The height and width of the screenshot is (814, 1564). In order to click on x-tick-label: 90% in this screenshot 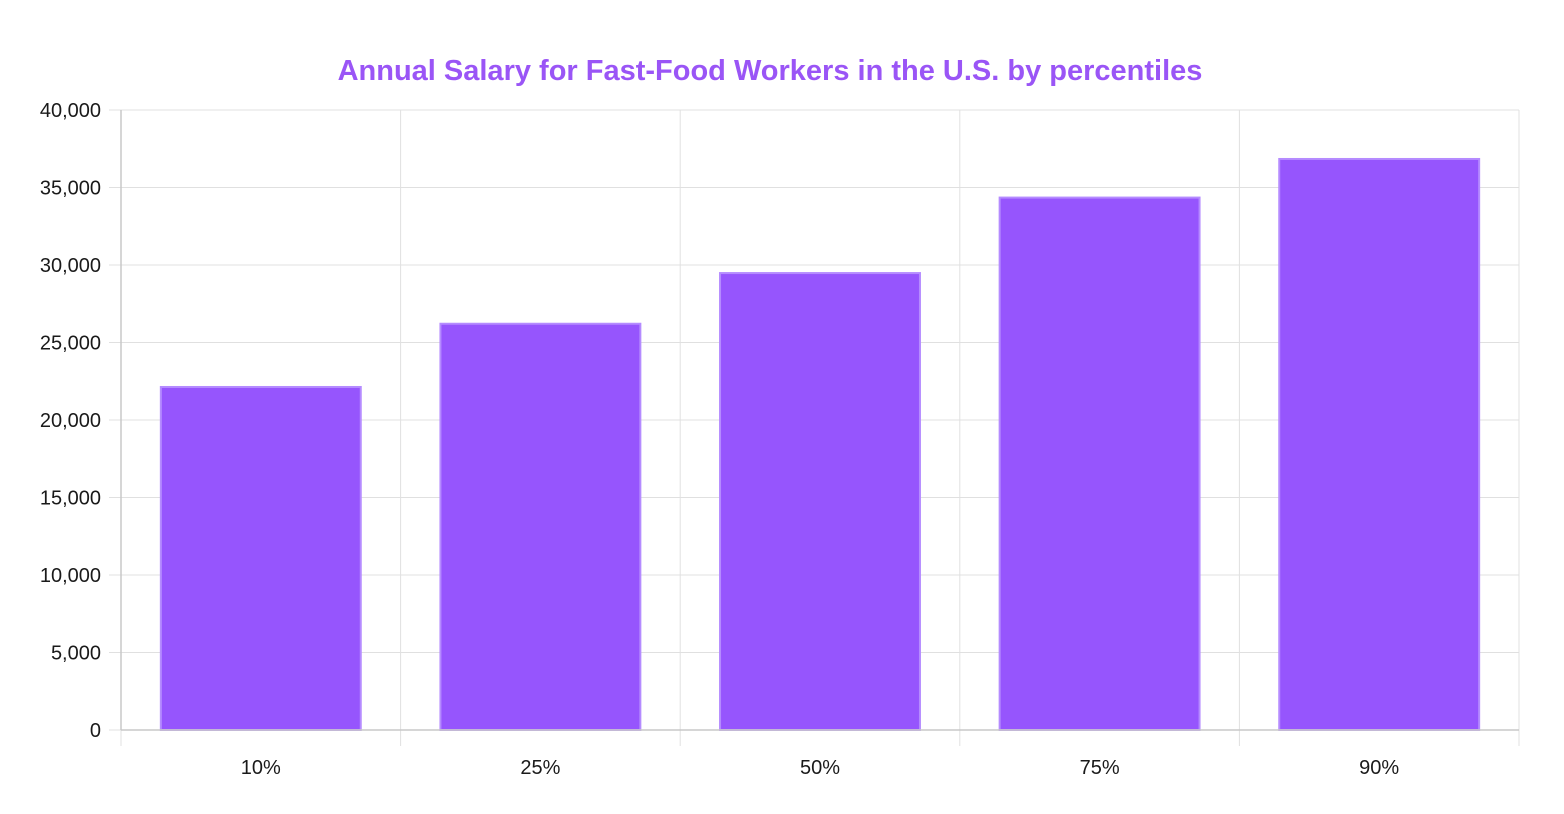, I will do `click(1379, 768)`.